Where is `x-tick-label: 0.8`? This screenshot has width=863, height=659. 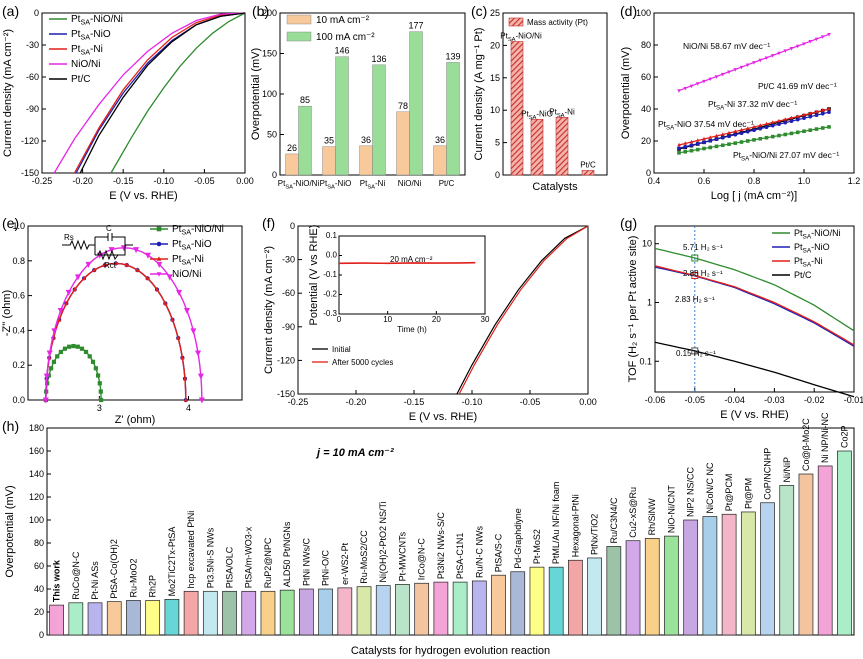 x-tick-label: 0.8 is located at coordinates (754, 181).